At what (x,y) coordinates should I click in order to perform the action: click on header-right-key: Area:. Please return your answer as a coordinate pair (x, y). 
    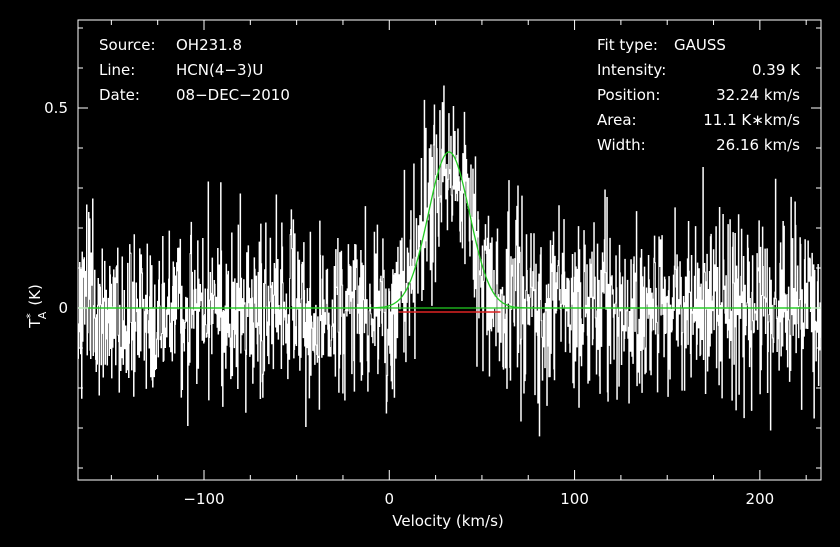
    Looking at the image, I should click on (617, 120).